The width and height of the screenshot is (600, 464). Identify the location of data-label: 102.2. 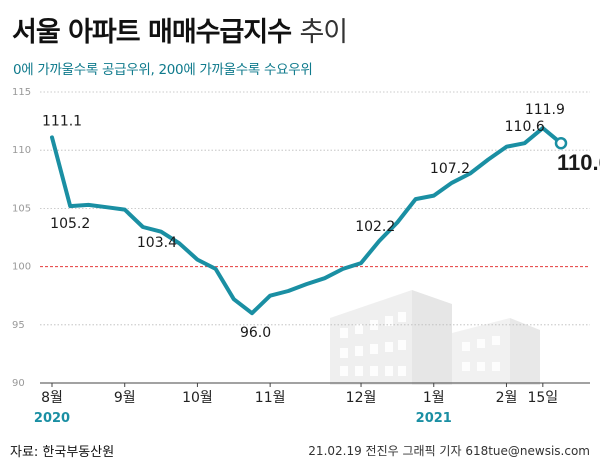
(375, 227).